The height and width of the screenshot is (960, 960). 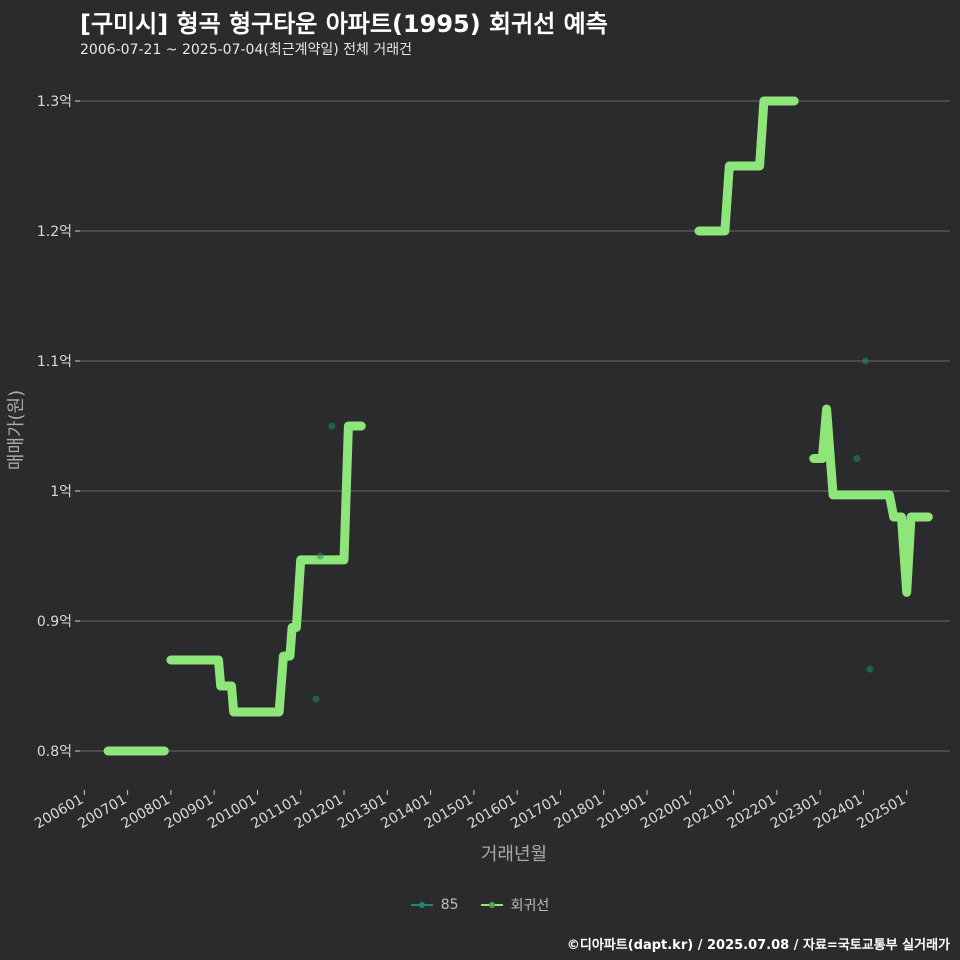 What do you see at coordinates (795, 812) in the screenshot?
I see `x-tick-label: 202301` at bounding box center [795, 812].